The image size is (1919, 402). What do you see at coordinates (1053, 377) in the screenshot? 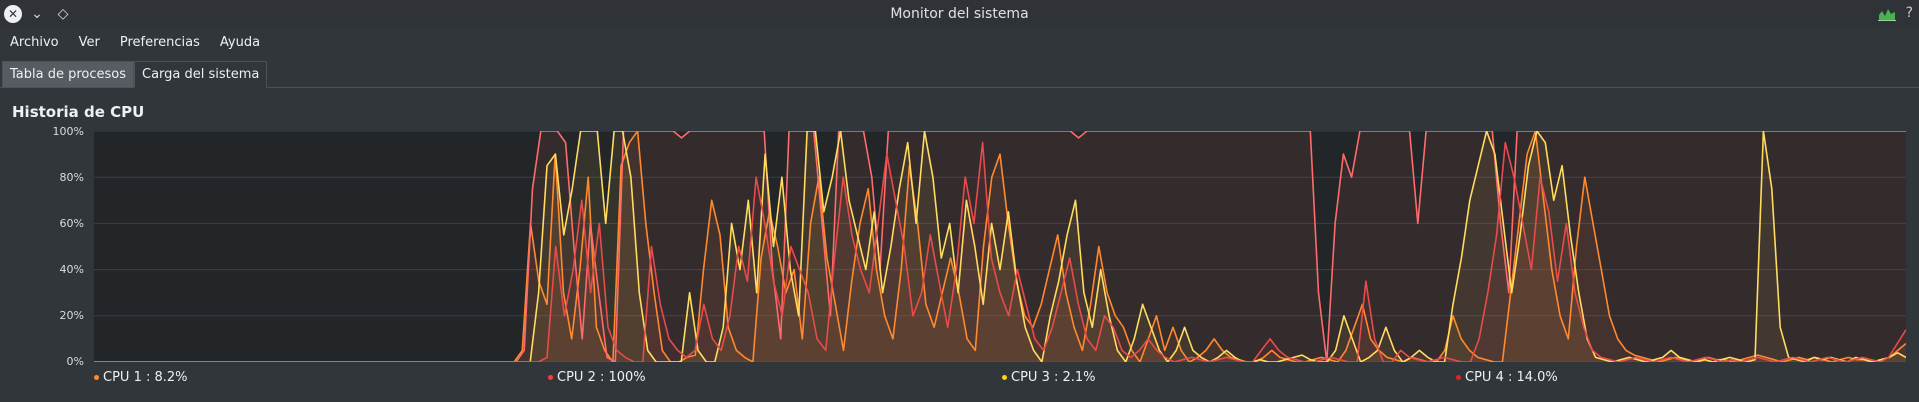
I see `legend-label: CPU 3 : 2.1%` at bounding box center [1053, 377].